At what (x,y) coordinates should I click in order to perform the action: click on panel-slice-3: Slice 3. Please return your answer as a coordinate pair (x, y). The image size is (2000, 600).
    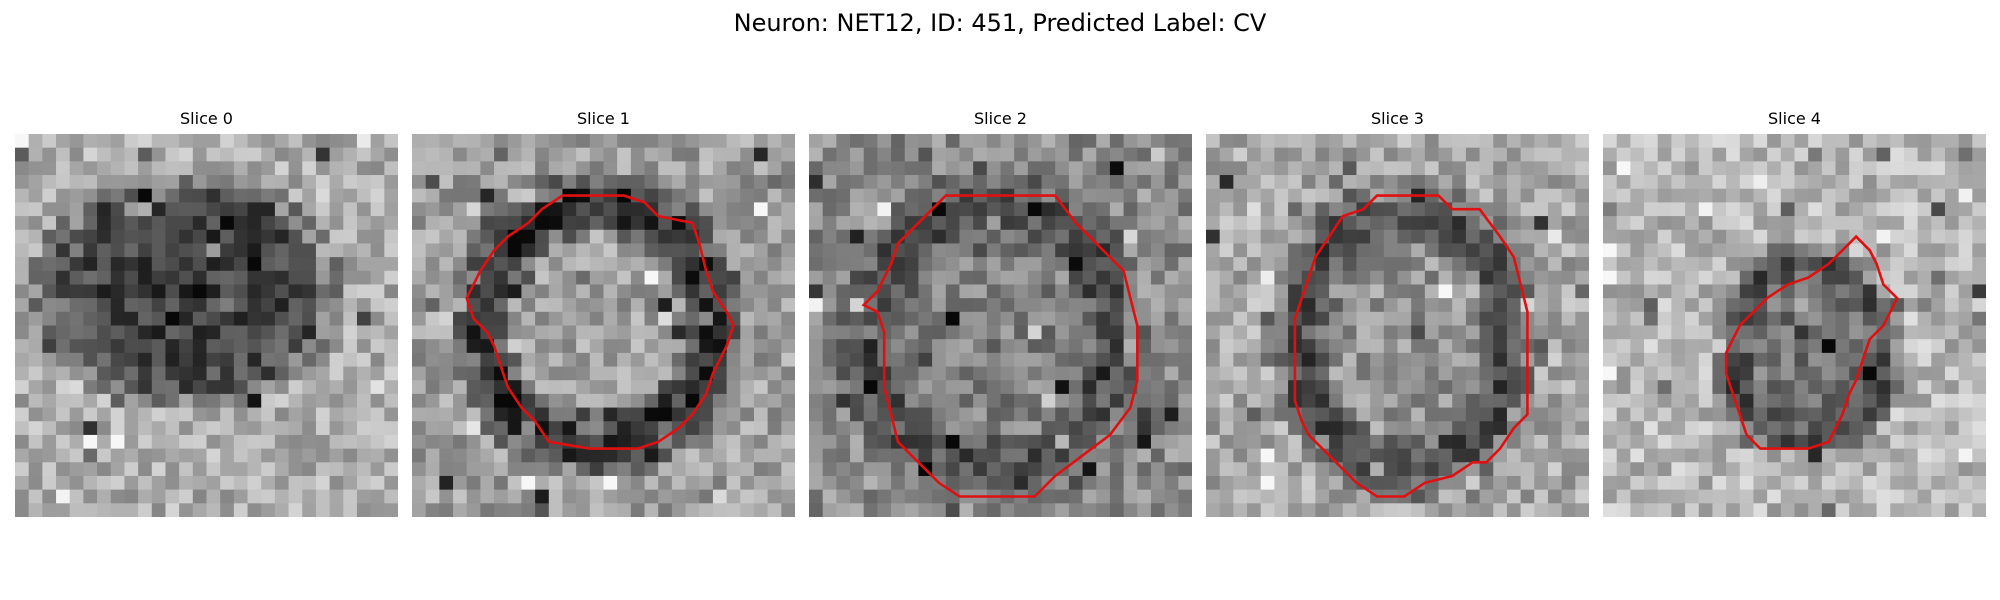
    Looking at the image, I should click on (1397, 312).